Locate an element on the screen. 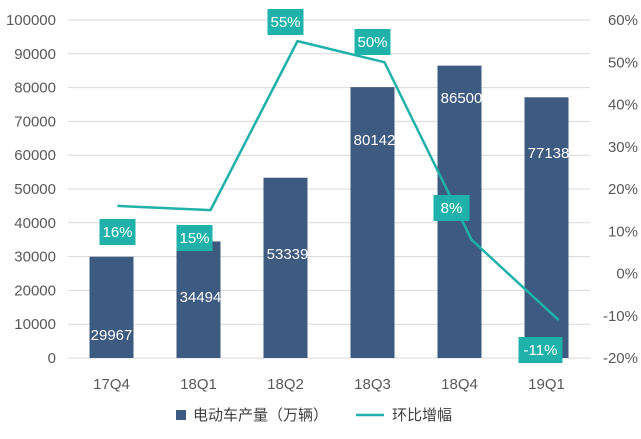 The image size is (641, 439). category-label: 18Q4 is located at coordinates (459, 384).